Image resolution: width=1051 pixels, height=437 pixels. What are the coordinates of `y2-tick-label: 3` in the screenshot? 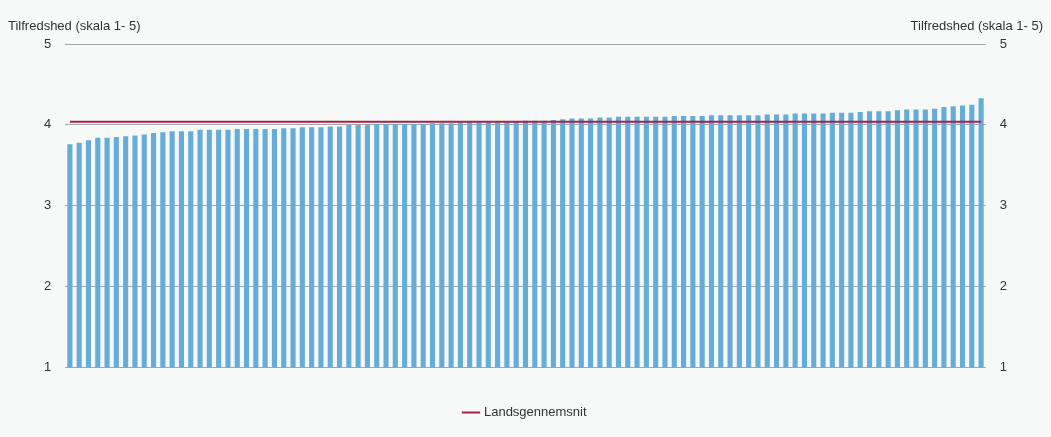 It's located at (1003, 205).